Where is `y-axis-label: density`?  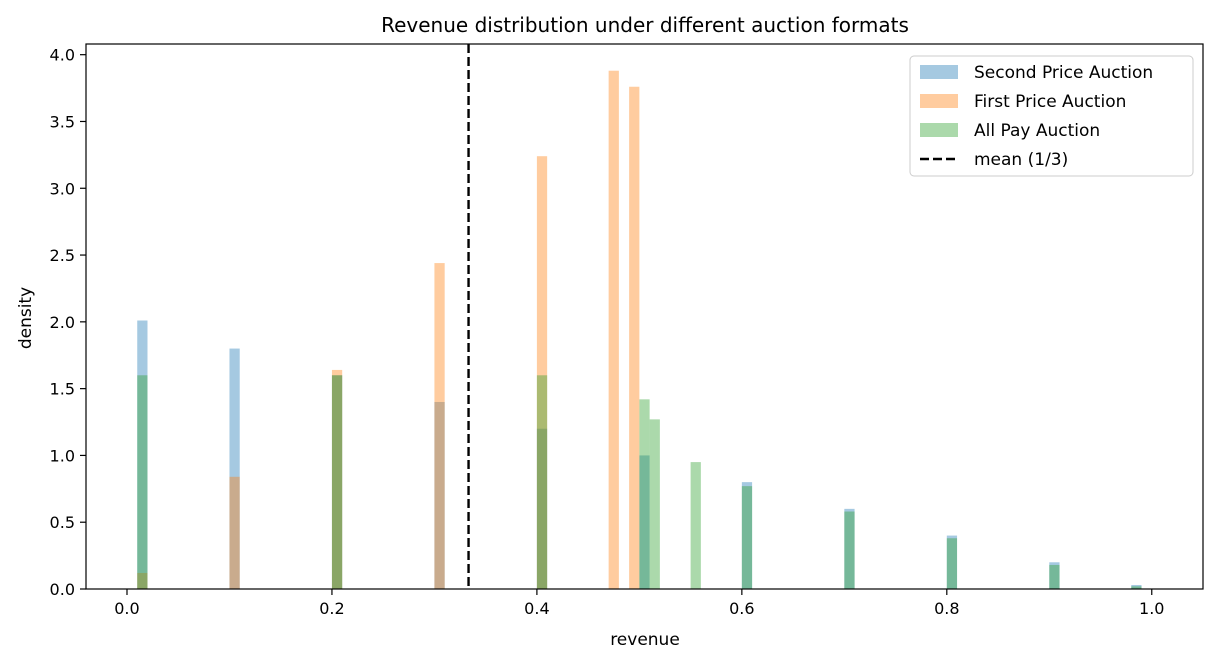 y-axis-label: density is located at coordinates (26, 318).